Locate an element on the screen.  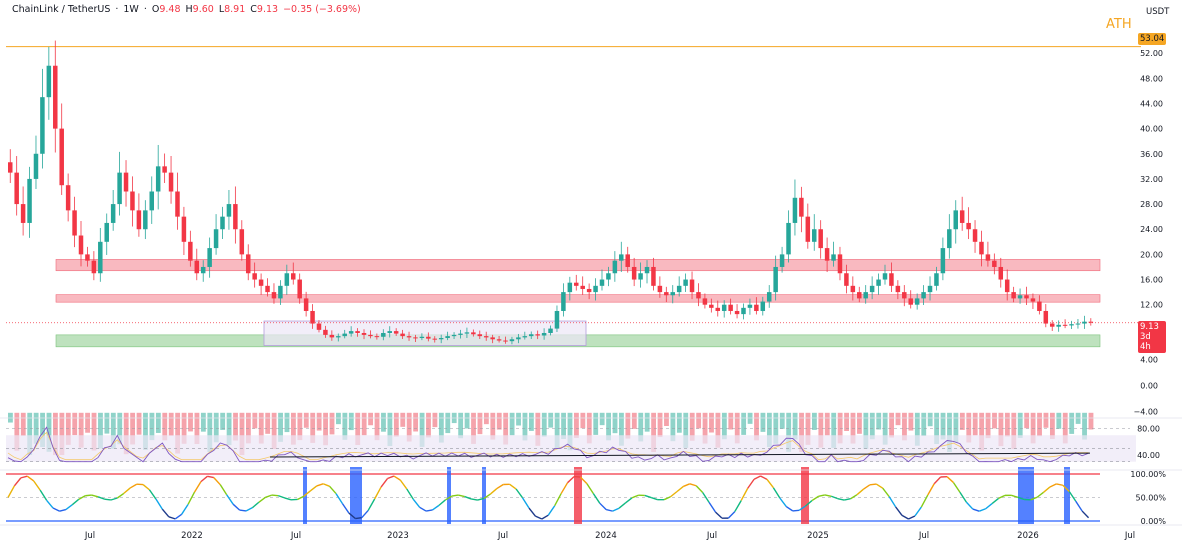
currency-unit: USDT is located at coordinates (1158, 12).